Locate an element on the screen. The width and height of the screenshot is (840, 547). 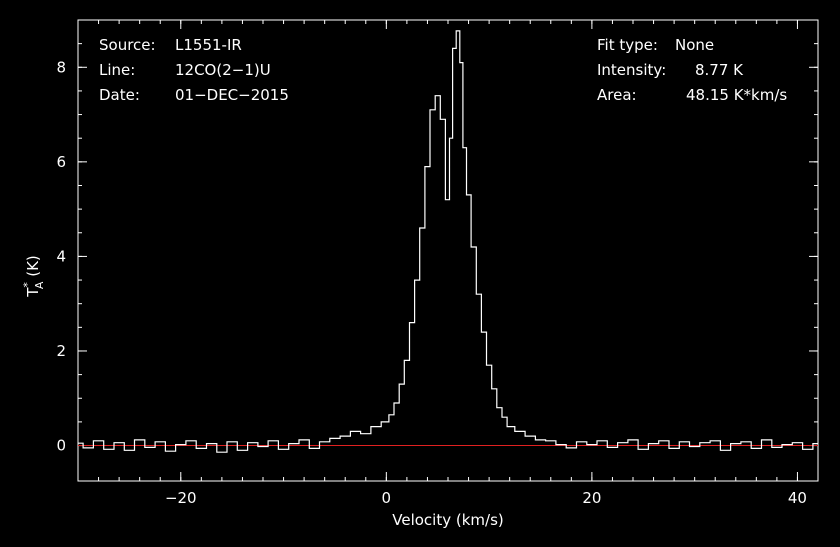
y-tick-label: 2 is located at coordinates (61, 351).